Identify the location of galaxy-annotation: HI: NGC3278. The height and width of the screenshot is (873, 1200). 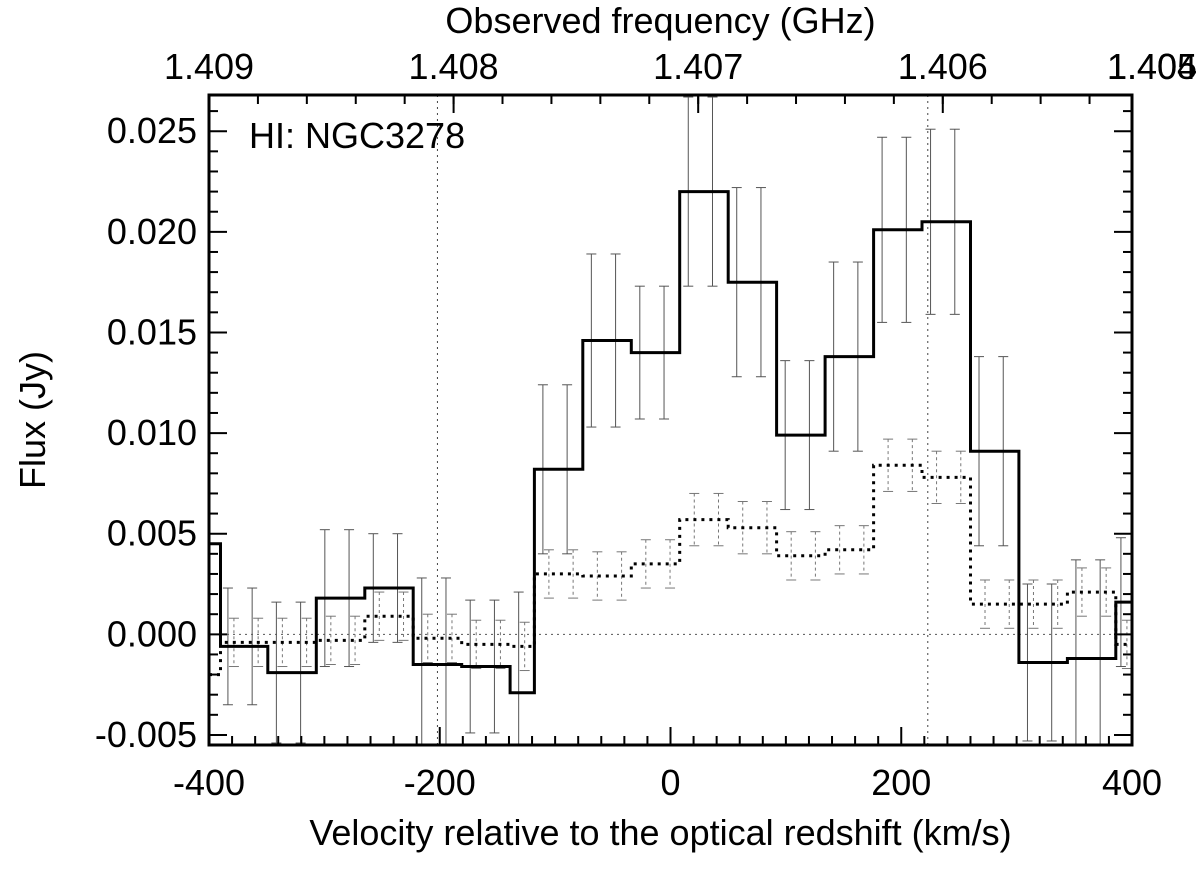
(357, 135).